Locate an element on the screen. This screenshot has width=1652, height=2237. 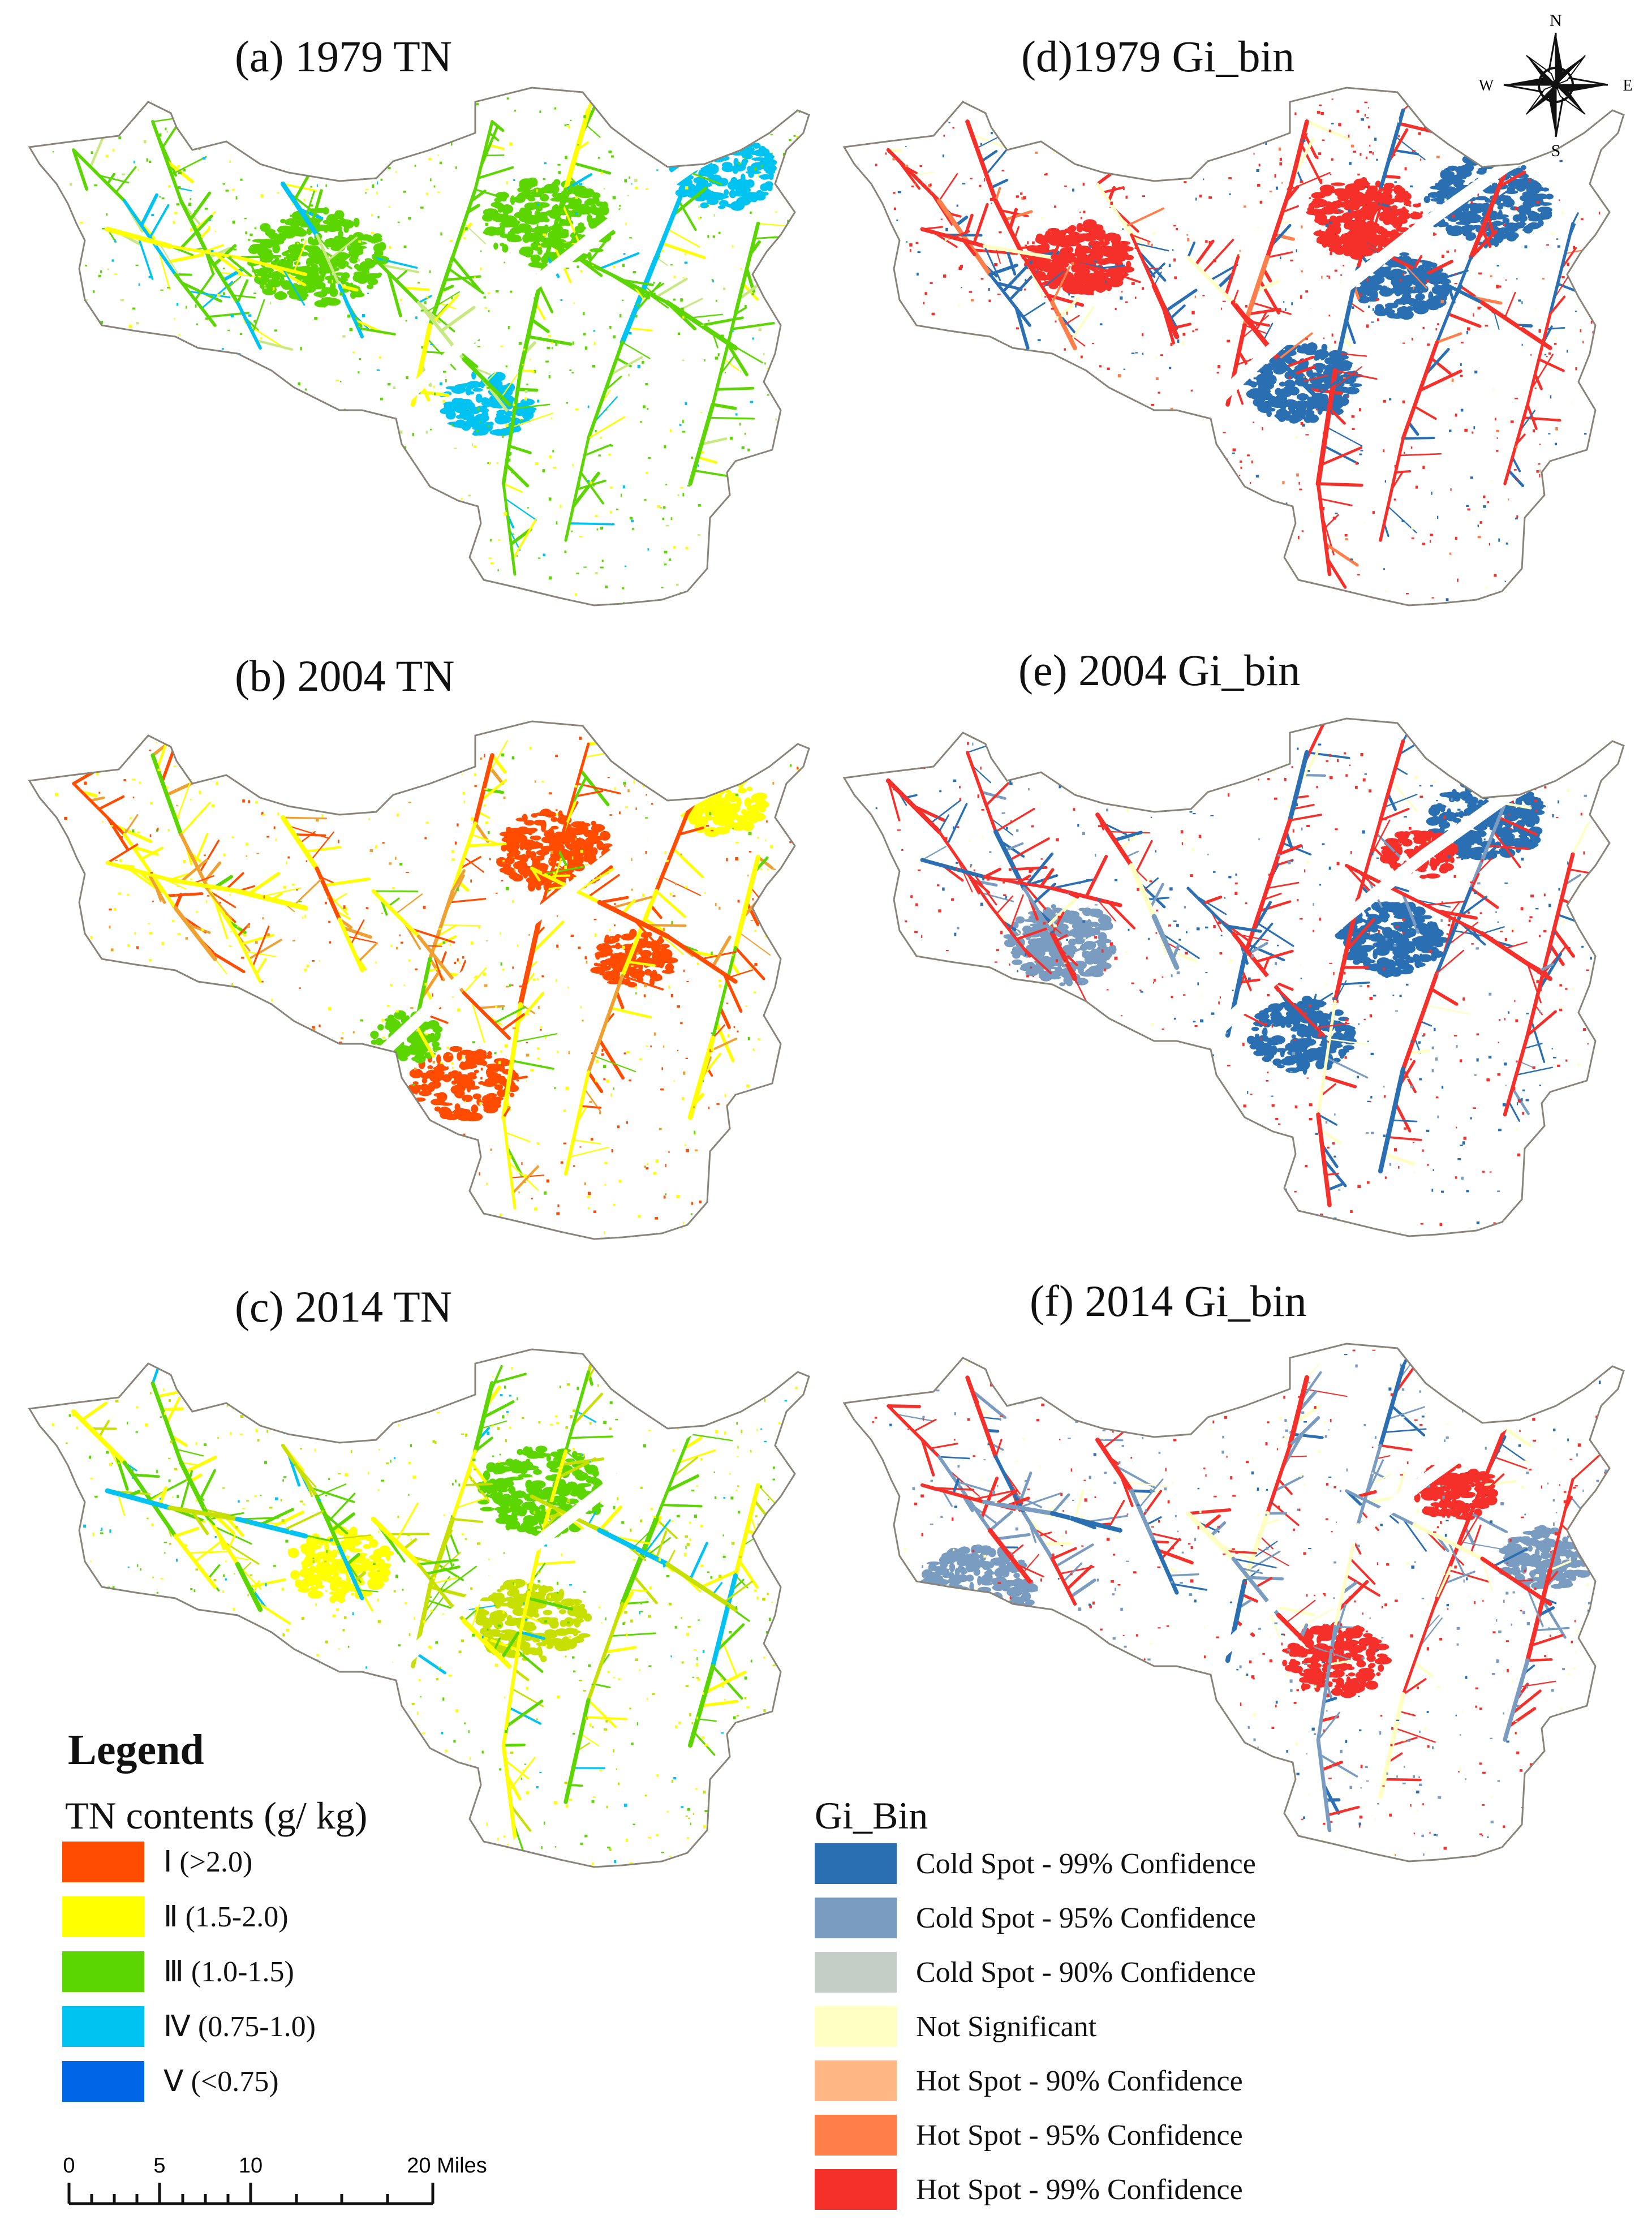
scale-bar: 0 5 10 20 Miles is located at coordinates (275, 2179).